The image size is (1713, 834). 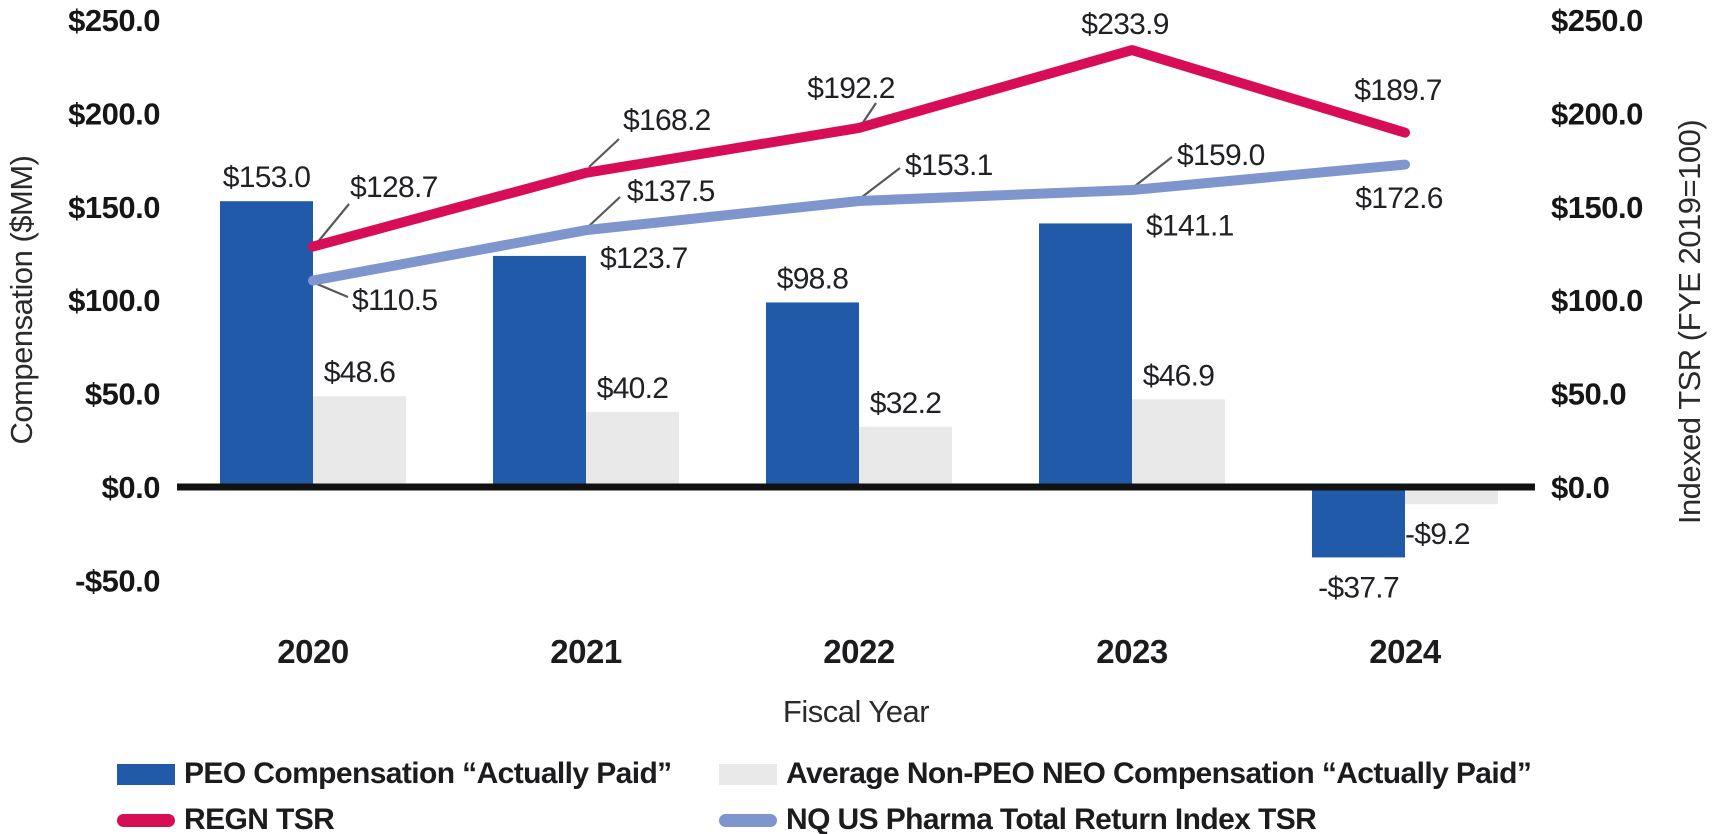 I want to click on y-left-tick-200: $200.0, so click(x=114, y=113).